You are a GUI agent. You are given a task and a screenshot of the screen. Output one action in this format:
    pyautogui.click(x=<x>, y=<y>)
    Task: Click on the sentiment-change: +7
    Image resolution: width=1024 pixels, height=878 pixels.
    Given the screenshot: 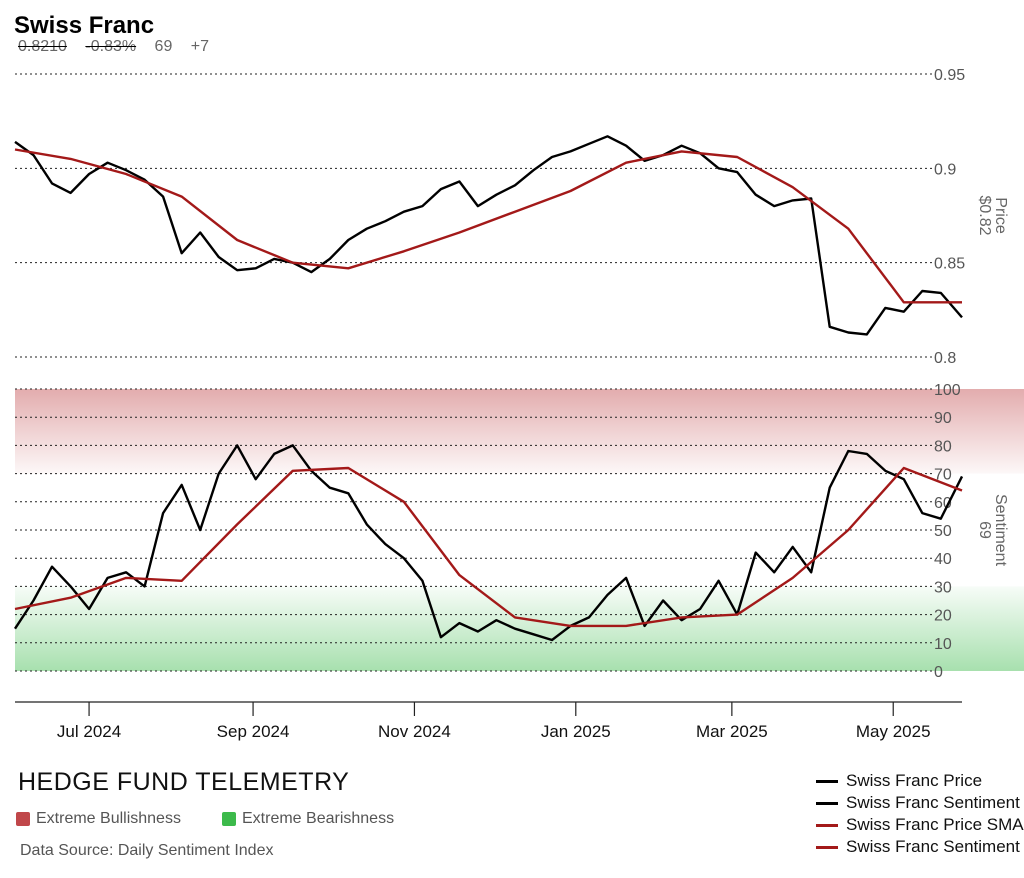 What is the action you would take?
    pyautogui.click(x=200, y=46)
    